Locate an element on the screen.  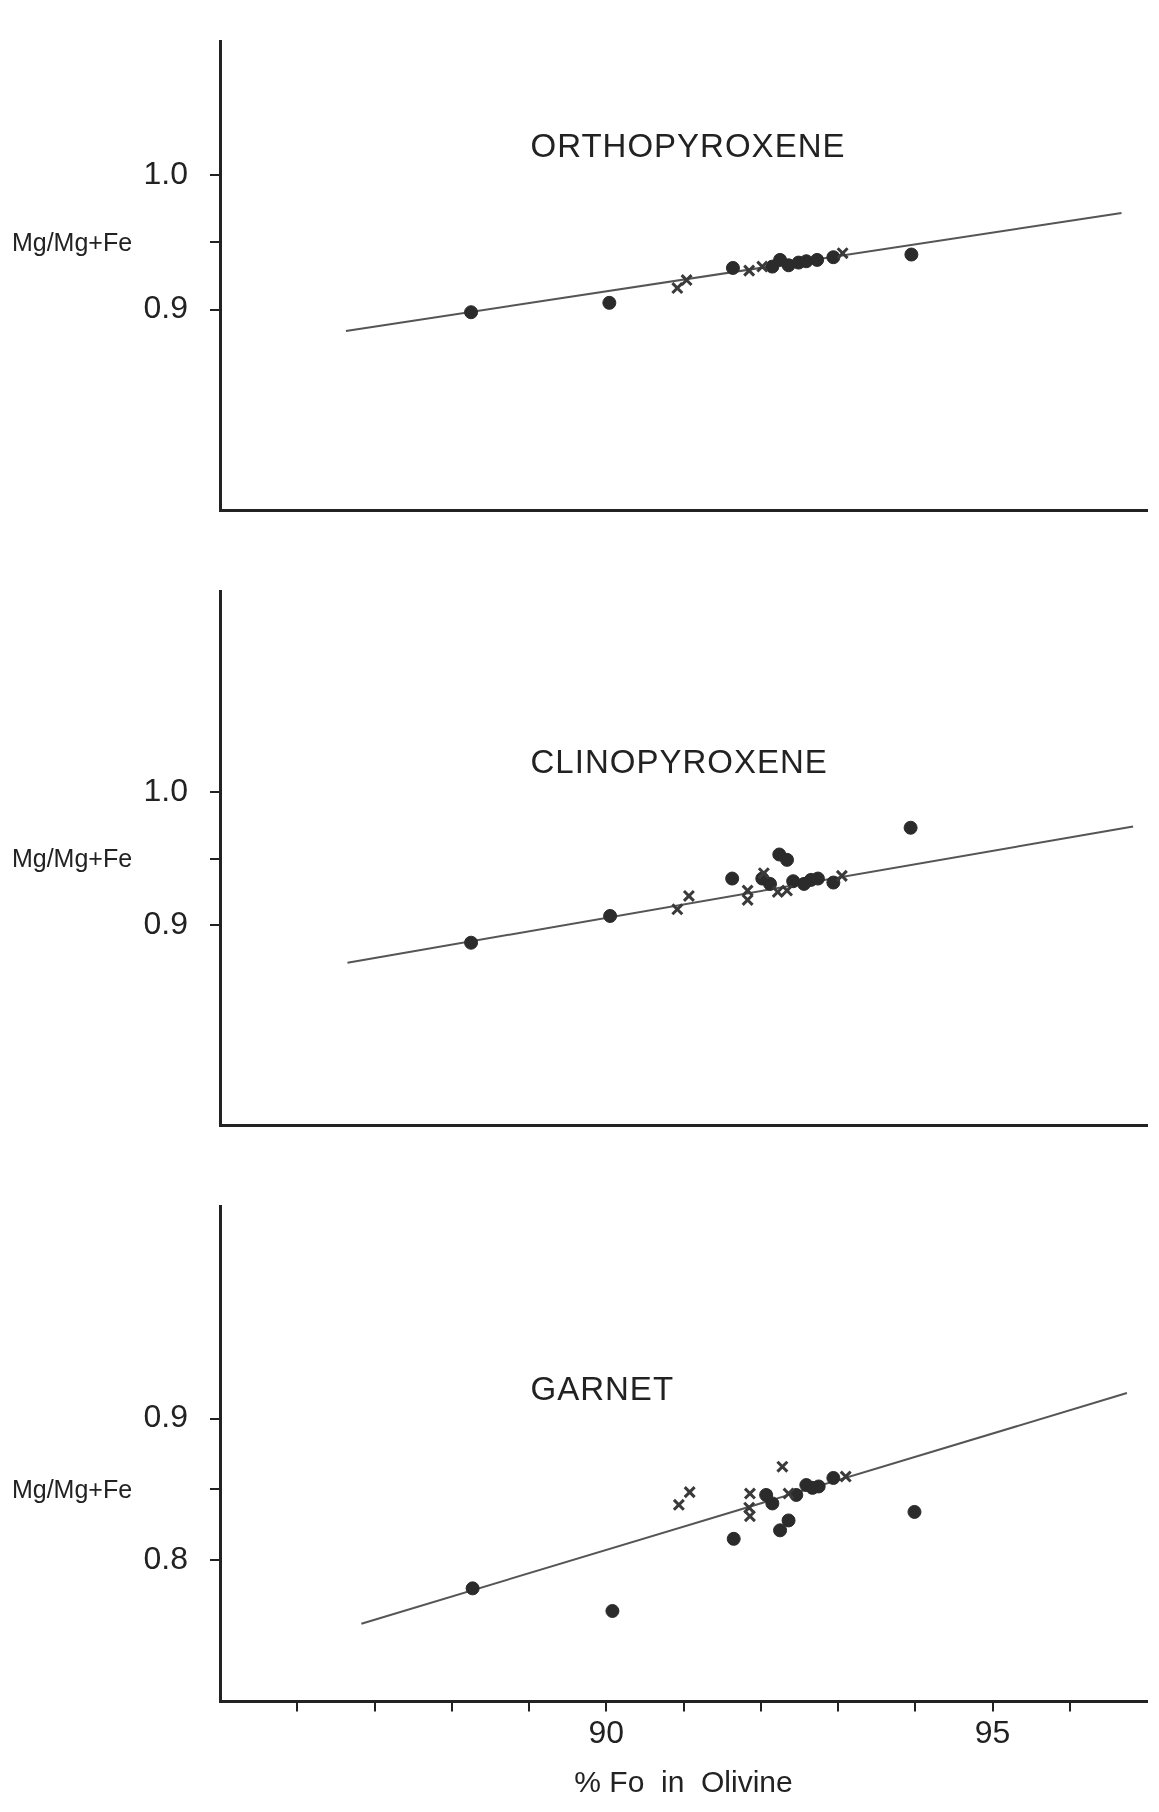
text: CLINOPYROXENE is located at coordinates (679, 762).